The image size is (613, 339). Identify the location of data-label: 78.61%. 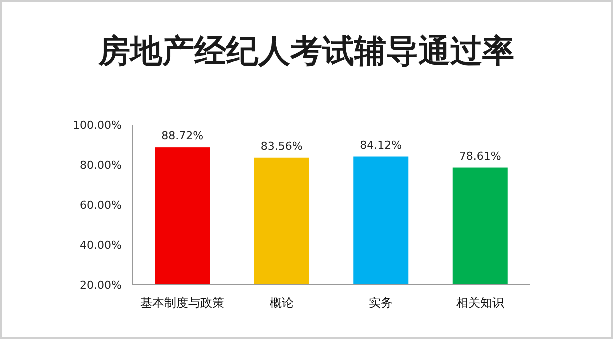
(480, 156).